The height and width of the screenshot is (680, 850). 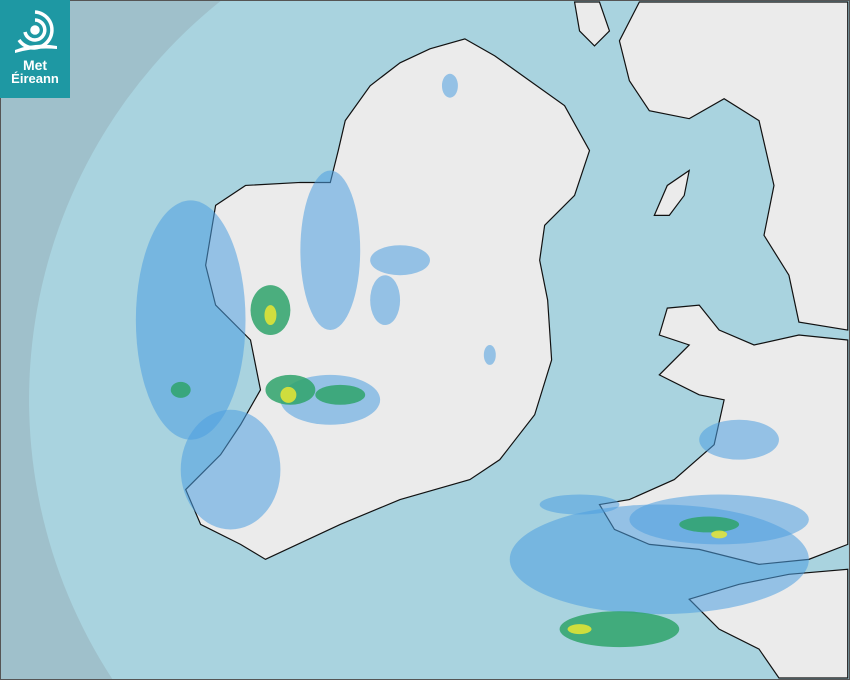 I want to click on kintyre, so click(x=592, y=24).